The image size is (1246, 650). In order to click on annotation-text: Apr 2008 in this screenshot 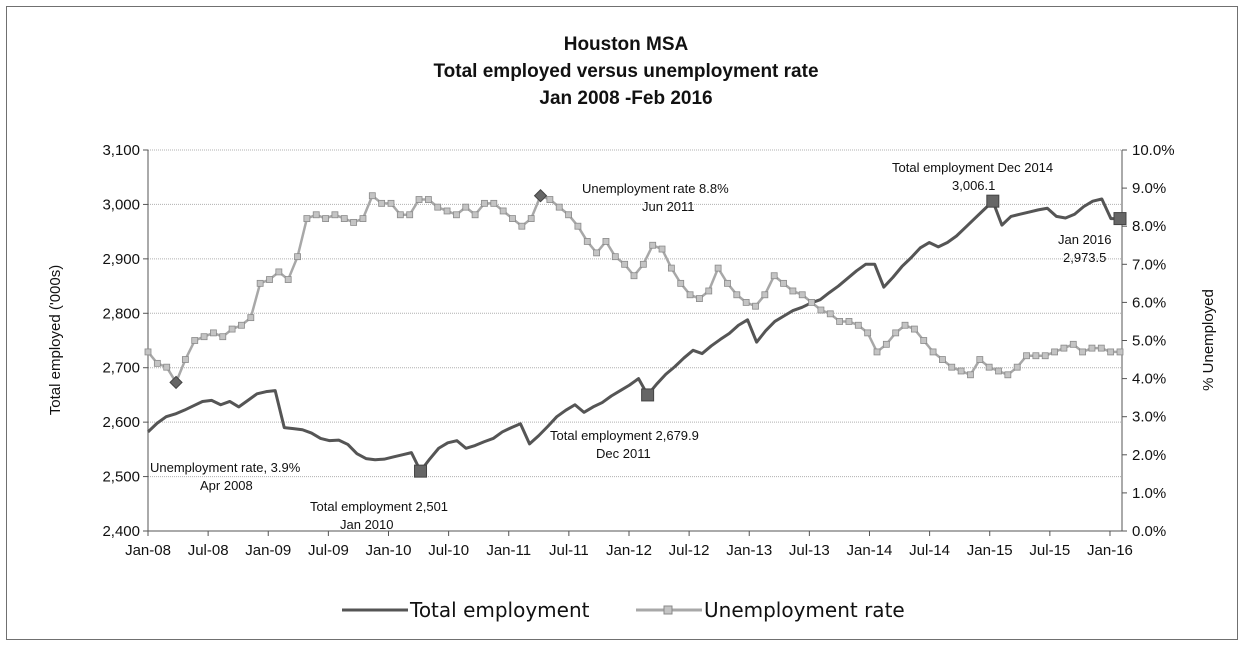, I will do `click(226, 485)`.